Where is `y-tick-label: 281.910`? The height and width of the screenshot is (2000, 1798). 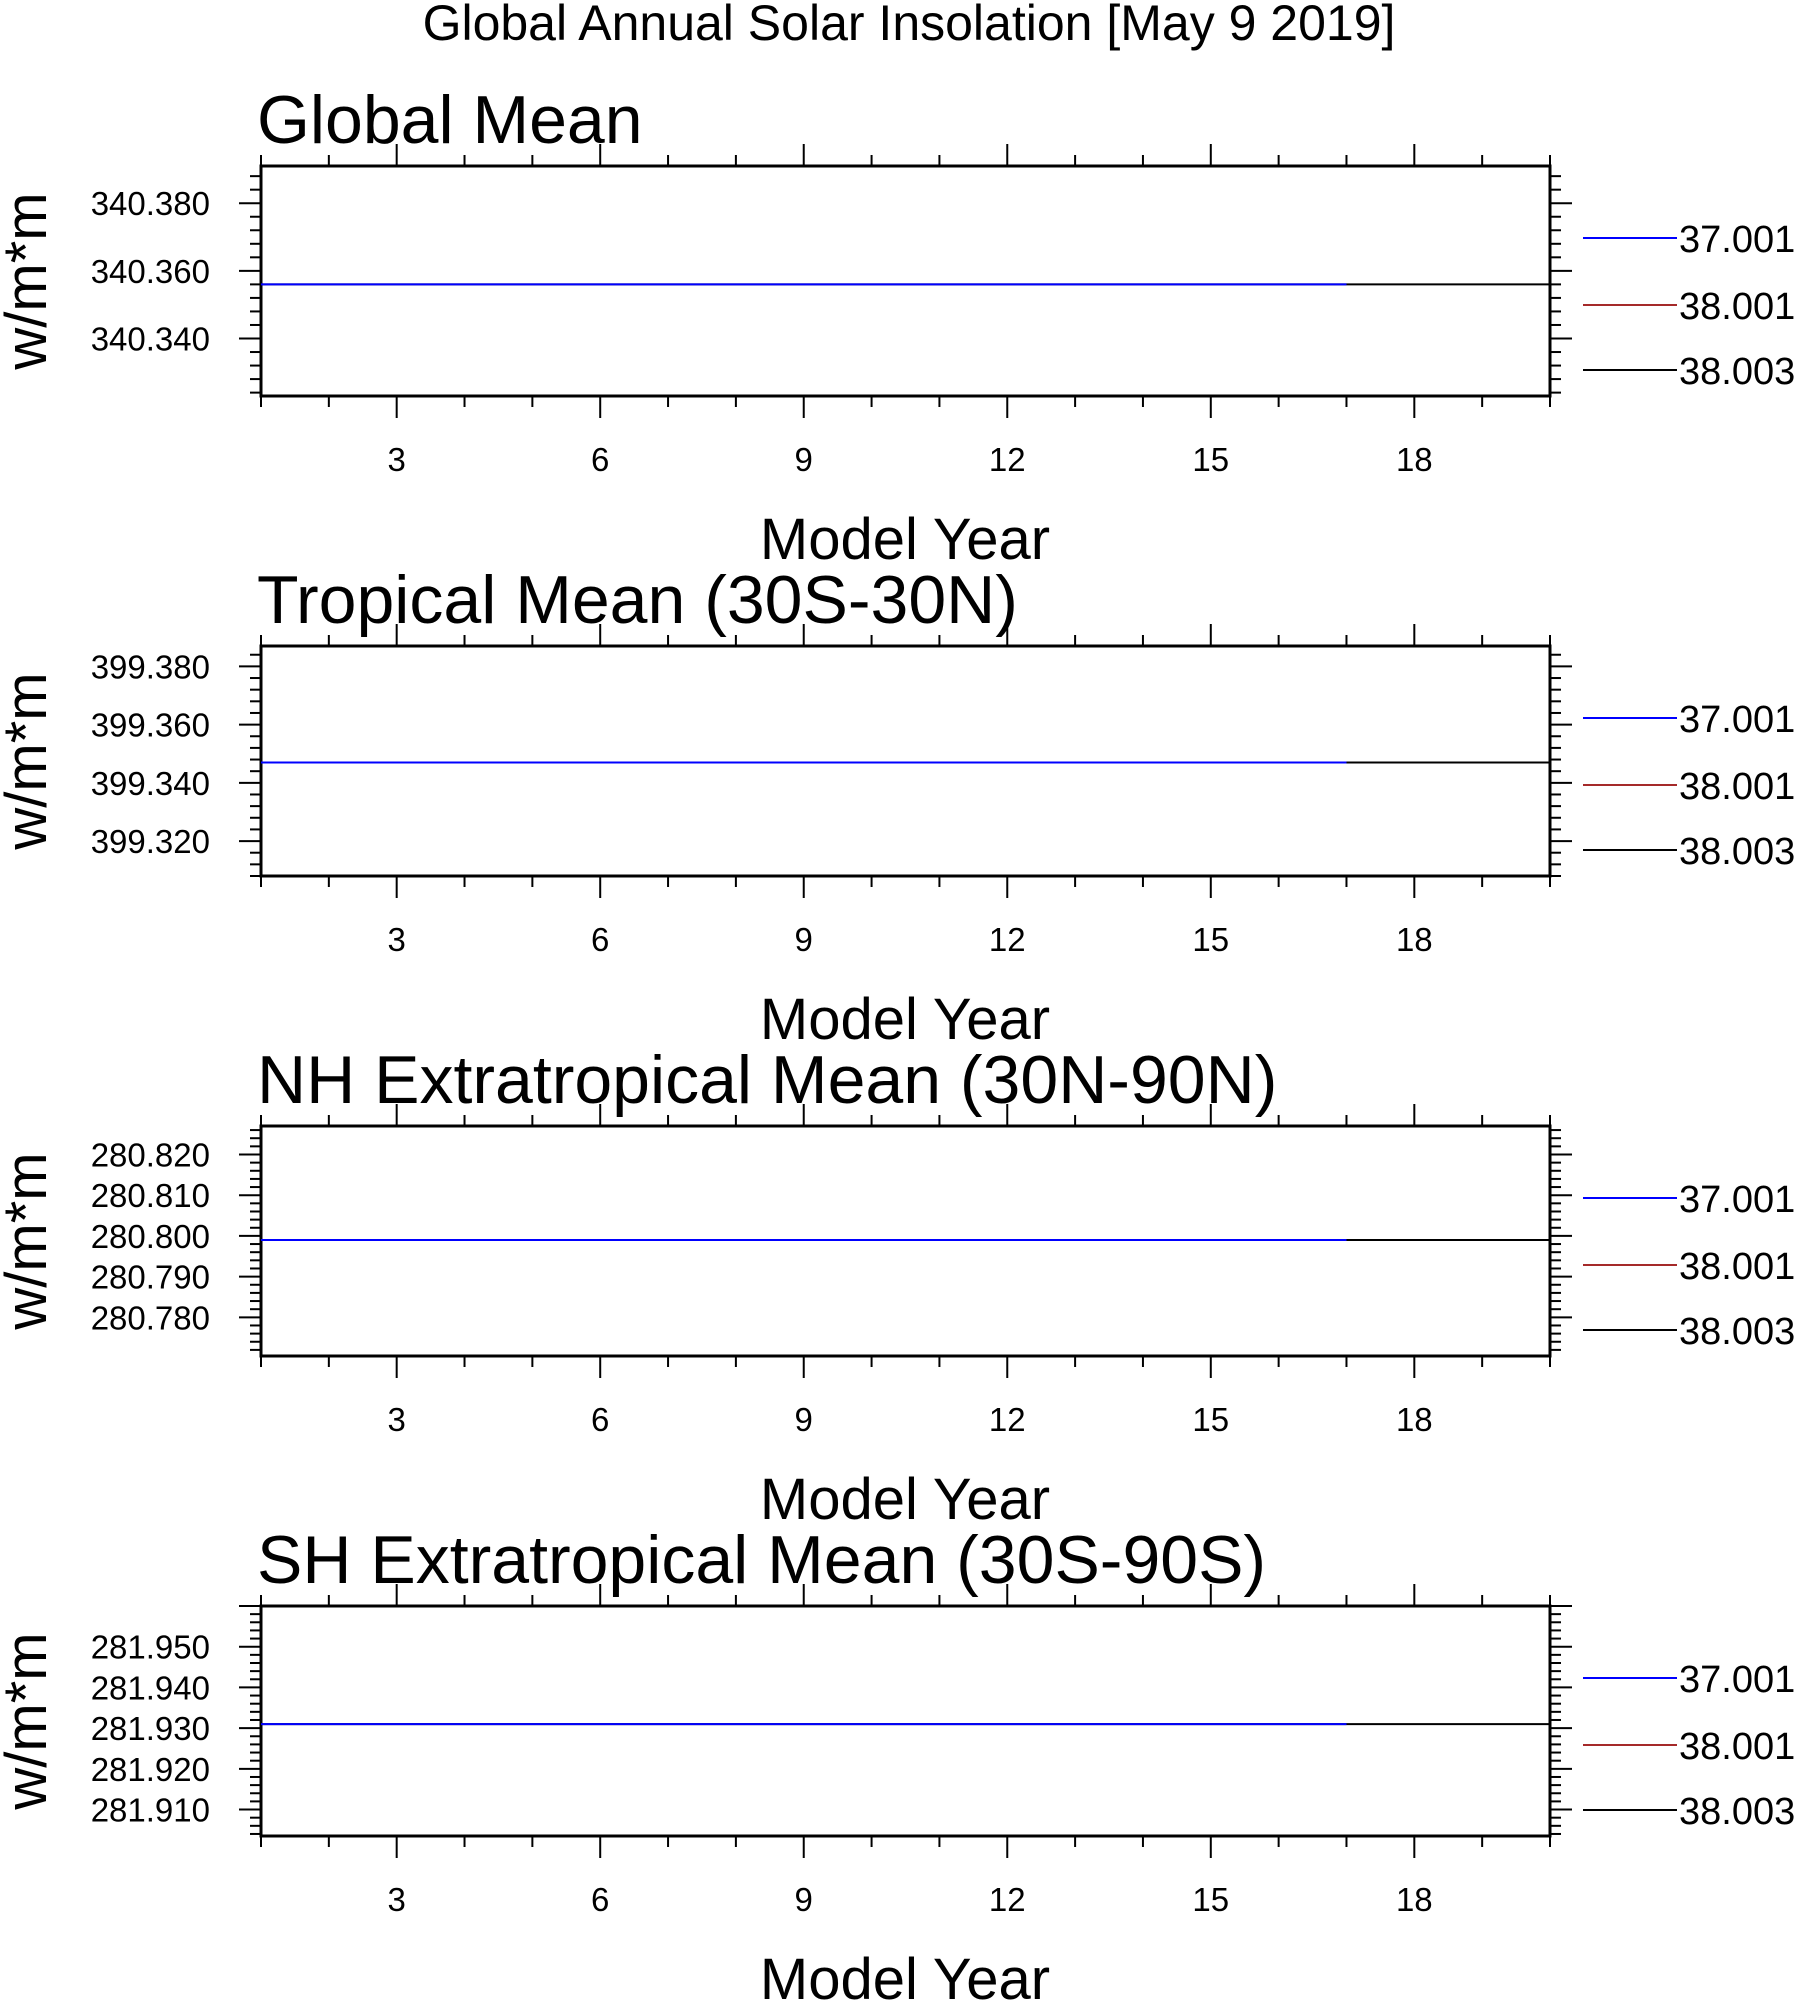 y-tick-label: 281.910 is located at coordinates (150, 1810).